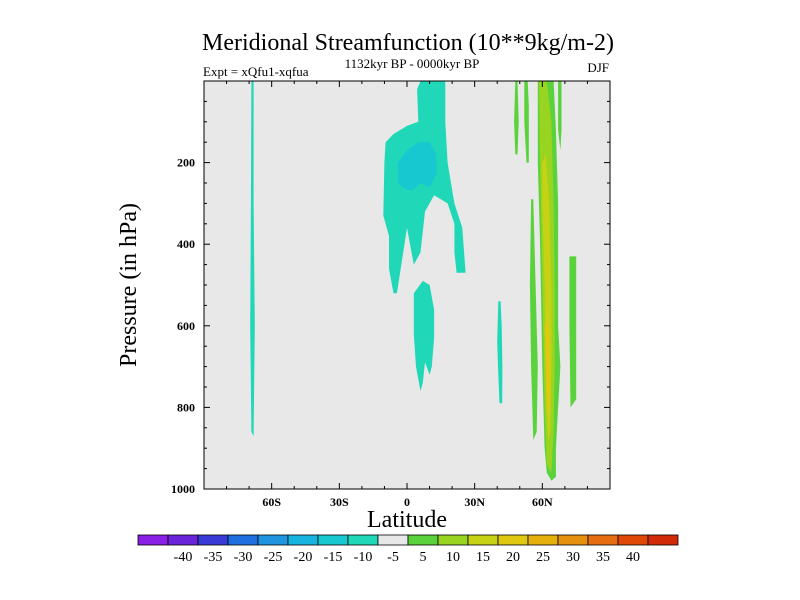 This screenshot has width=800, height=600. What do you see at coordinates (186, 163) in the screenshot?
I see `y-tick-label: 200` at bounding box center [186, 163].